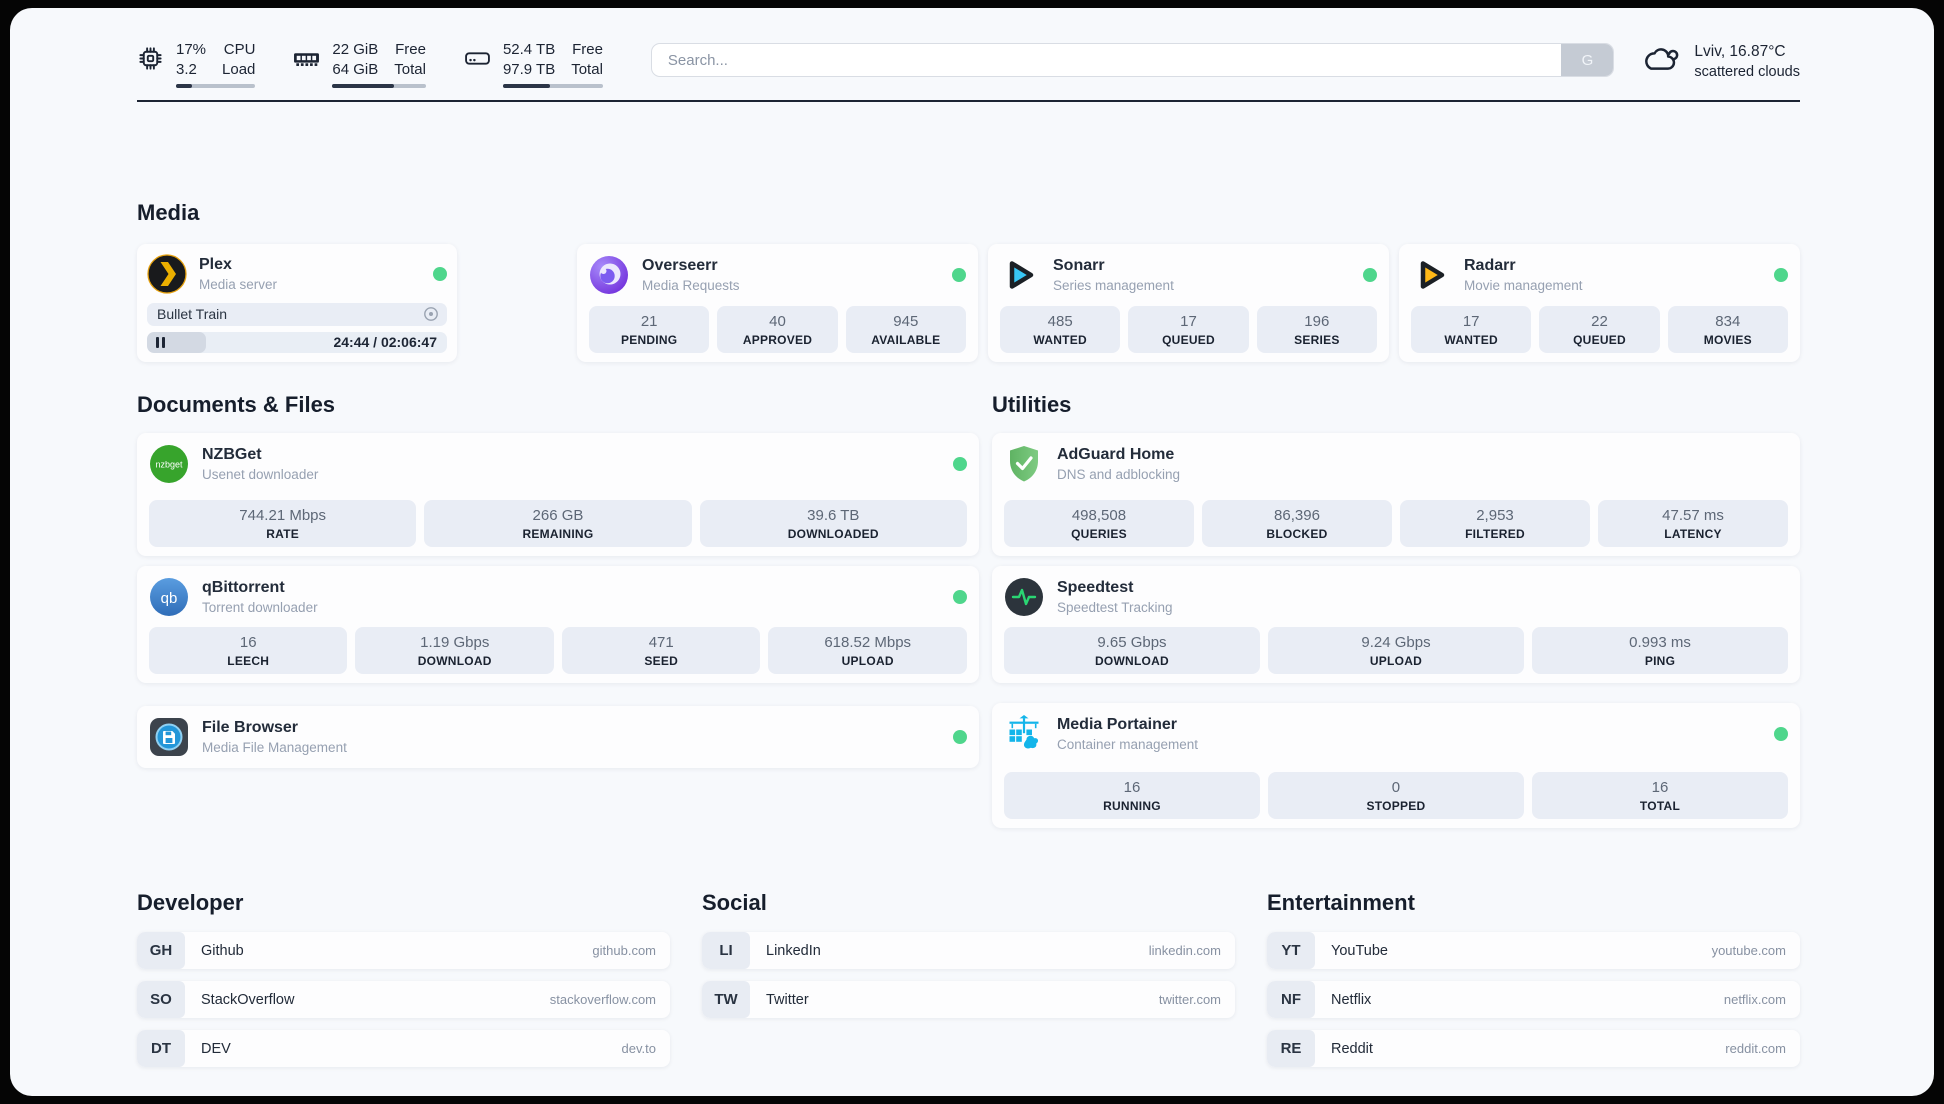 This screenshot has height=1104, width=1944. What do you see at coordinates (176, 342) in the screenshot?
I see `plex-progress-fill` at bounding box center [176, 342].